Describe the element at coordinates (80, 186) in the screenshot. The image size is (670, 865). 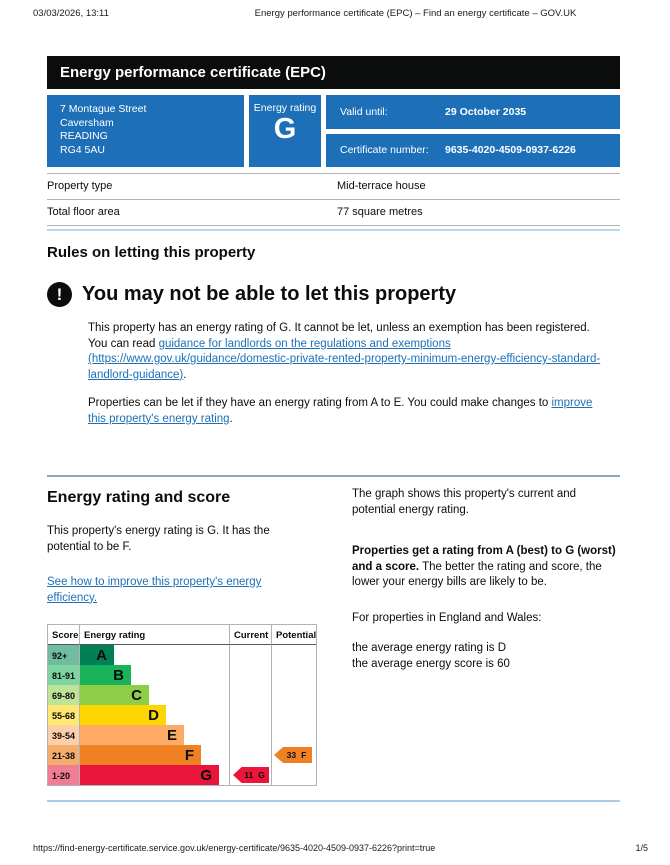
I see `property-type-label: Property type` at that location.